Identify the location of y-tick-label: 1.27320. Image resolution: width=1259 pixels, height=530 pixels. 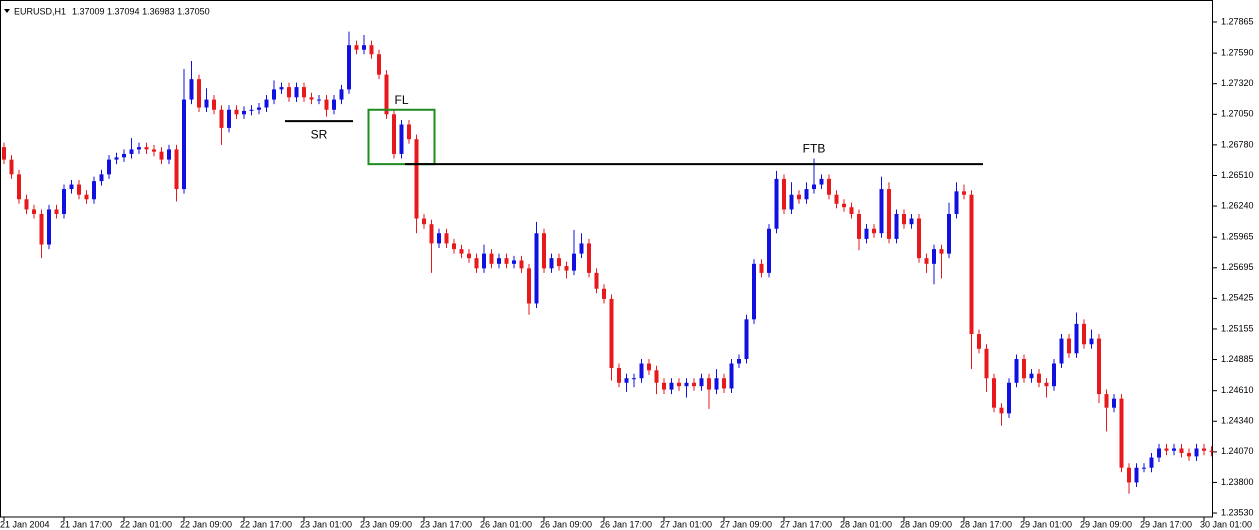
(1237, 83).